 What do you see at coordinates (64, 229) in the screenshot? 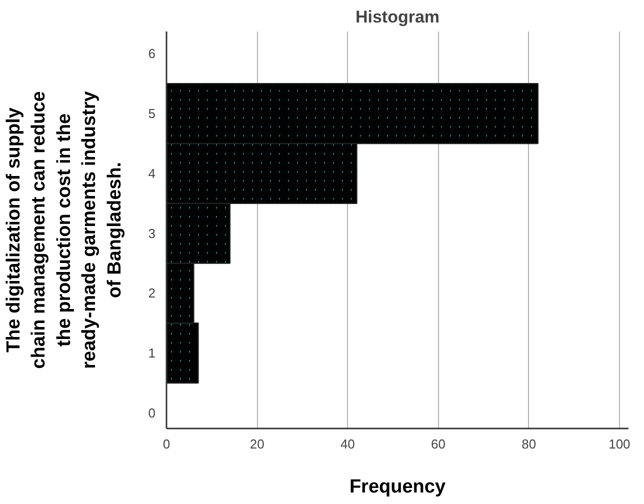
I see `y-axis-title: The digitalization of supply chain management can reduce the production cost in the ready-made garments industry of Bangladesh.` at bounding box center [64, 229].